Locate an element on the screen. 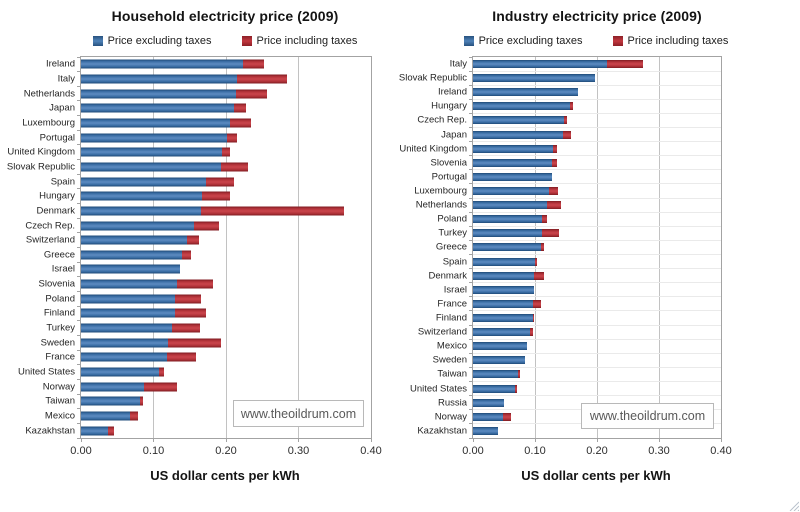  category-label: Kazakhstan is located at coordinates (442, 431).